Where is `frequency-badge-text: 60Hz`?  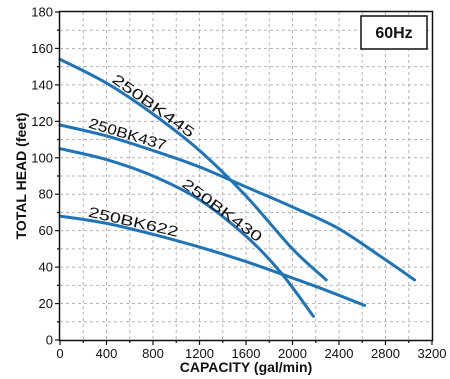 frequency-badge-text: 60Hz is located at coordinates (393, 33).